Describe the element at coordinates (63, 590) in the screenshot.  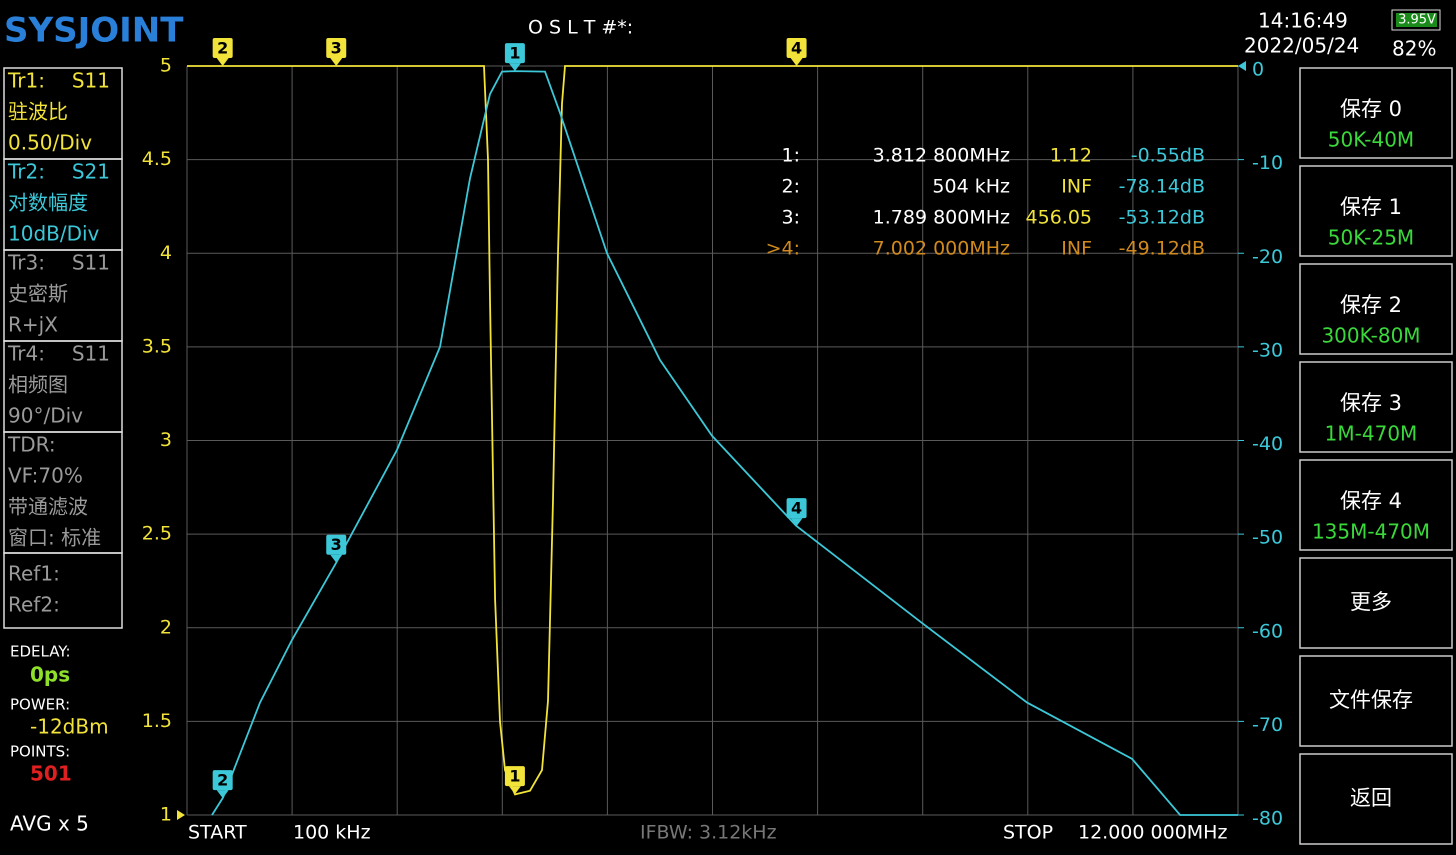
I see `ref-box` at that location.